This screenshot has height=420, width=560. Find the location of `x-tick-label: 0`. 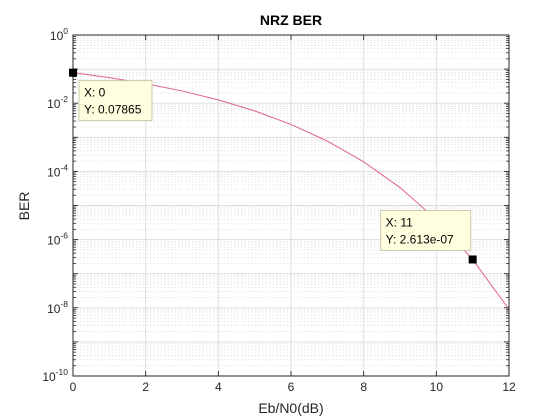

x-tick-label: 0 is located at coordinates (73, 387).